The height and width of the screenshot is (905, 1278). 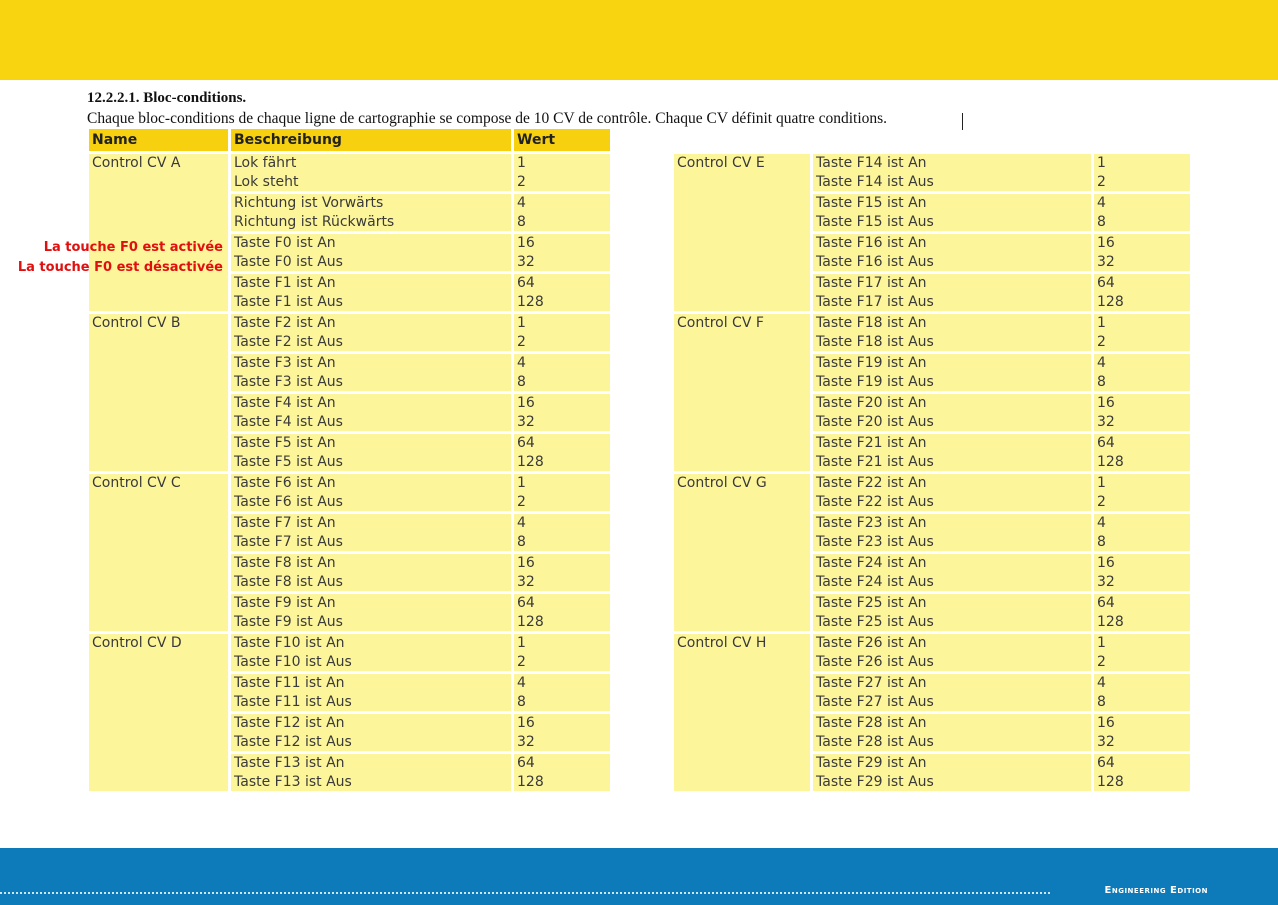 I want to click on table-row: Taste F19 ist An Taste F19 ist Aus 4 8, so click(x=932, y=372).